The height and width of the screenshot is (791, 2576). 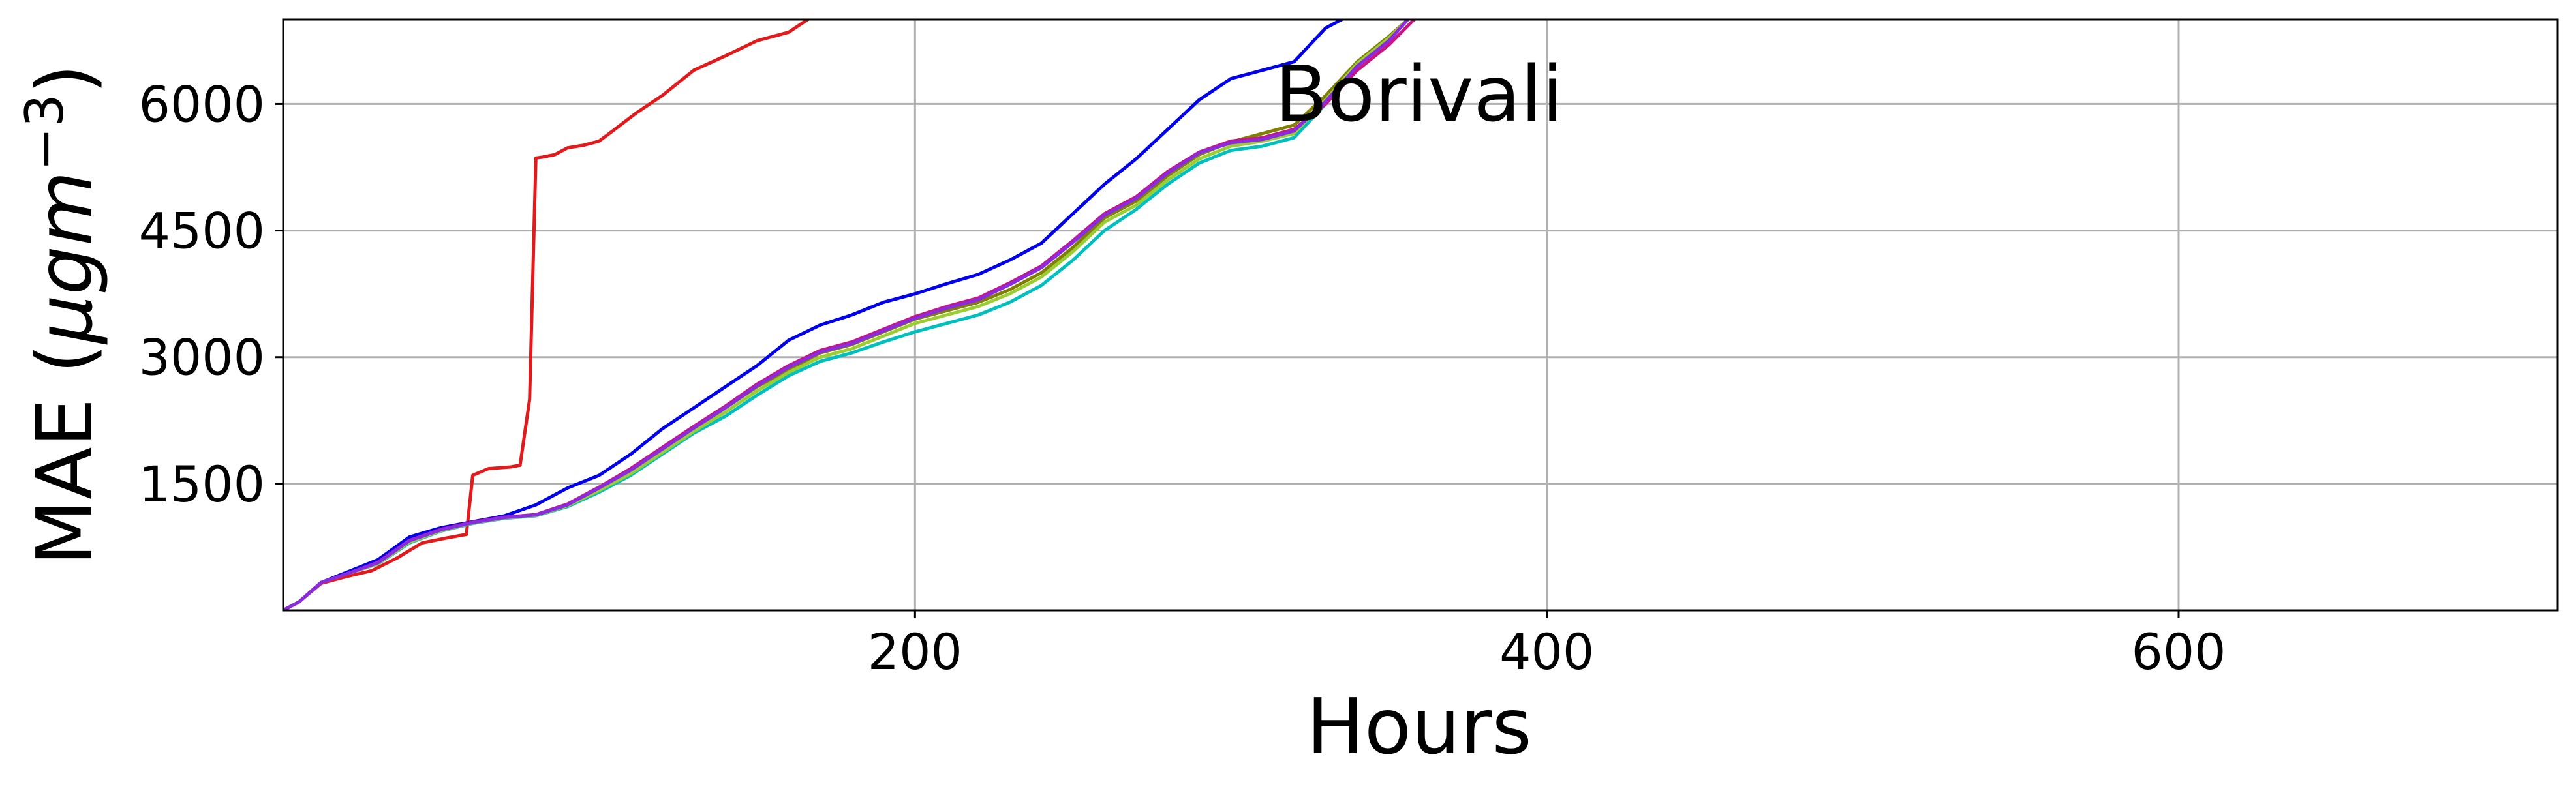 I want to click on y-axis-label-sup: −3, so click(x=44, y=132).